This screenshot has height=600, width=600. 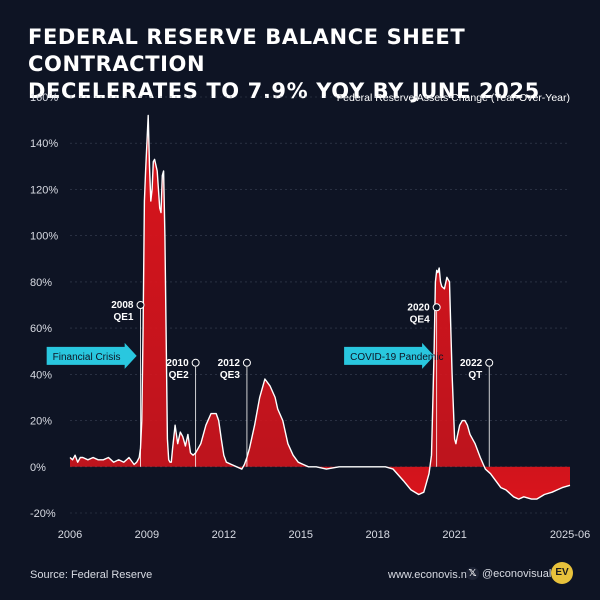 I want to click on y-tick-label: 0%, so click(x=38, y=468).